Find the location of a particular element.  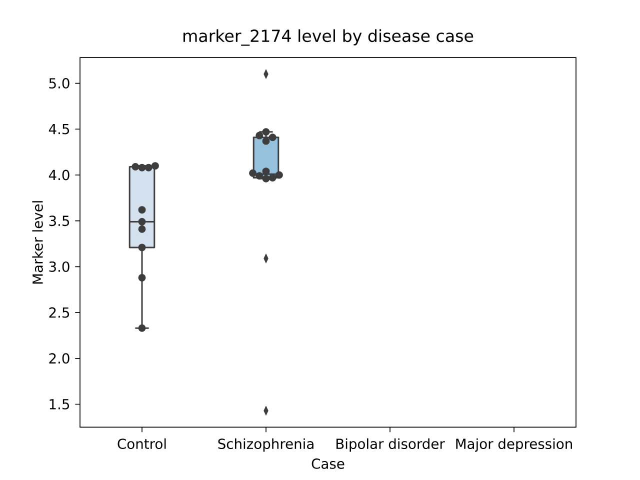

y-axis-title: Marker level is located at coordinates (37, 242).